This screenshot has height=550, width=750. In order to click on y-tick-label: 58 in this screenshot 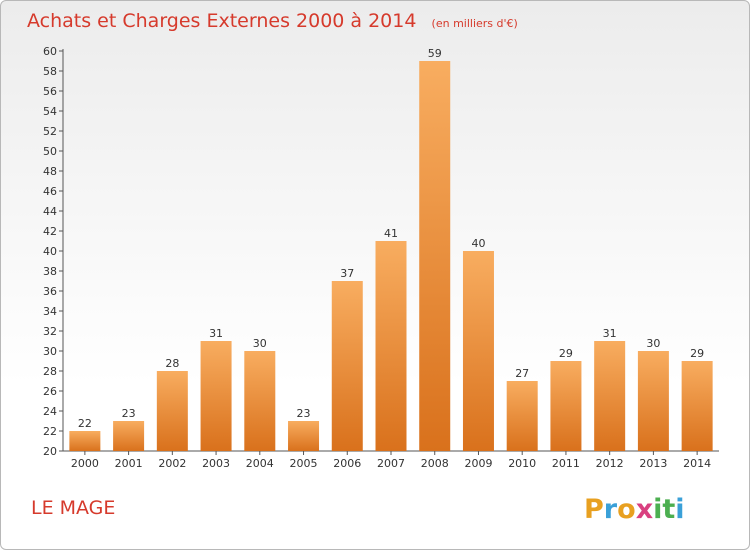, I will do `click(50, 71)`.